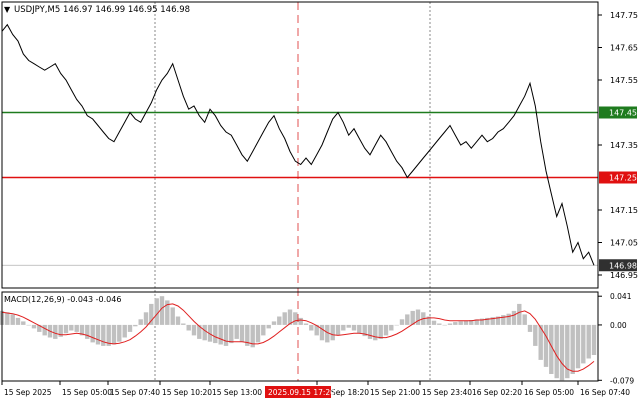 The image size is (640, 401). What do you see at coordinates (344, 392) in the screenshot?
I see `x-tick-label-5: 15 Sep 18:20` at bounding box center [344, 392].